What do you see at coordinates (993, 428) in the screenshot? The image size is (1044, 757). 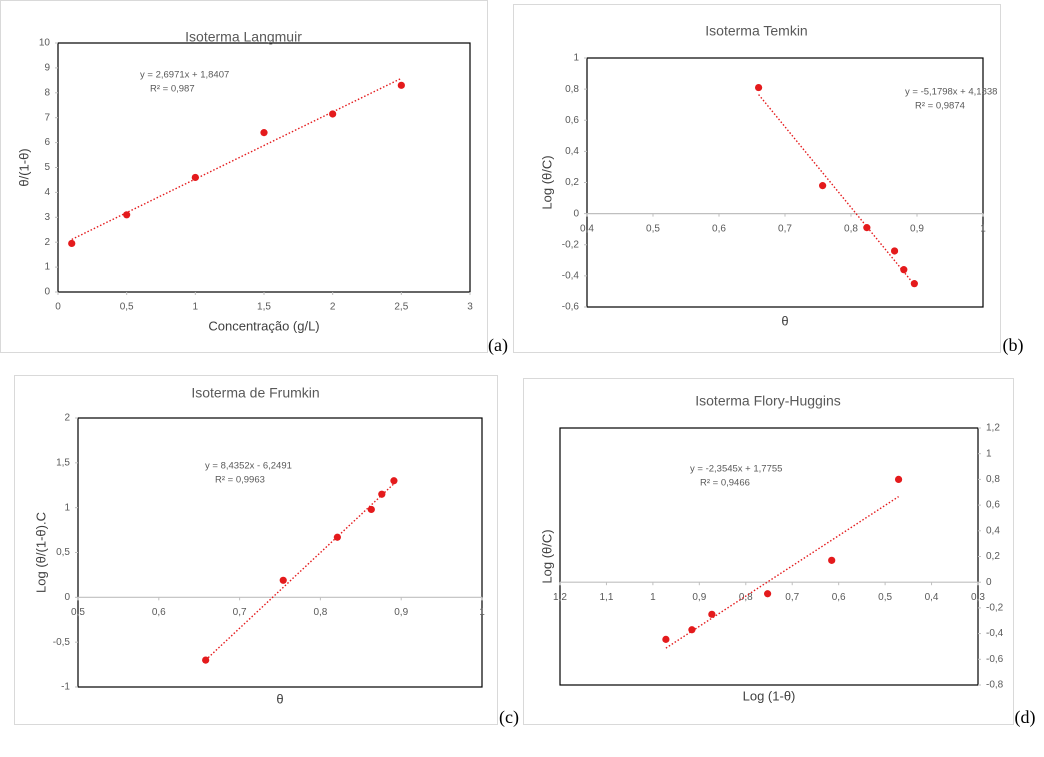 I see `y-tick-label: 1,2` at bounding box center [993, 428].